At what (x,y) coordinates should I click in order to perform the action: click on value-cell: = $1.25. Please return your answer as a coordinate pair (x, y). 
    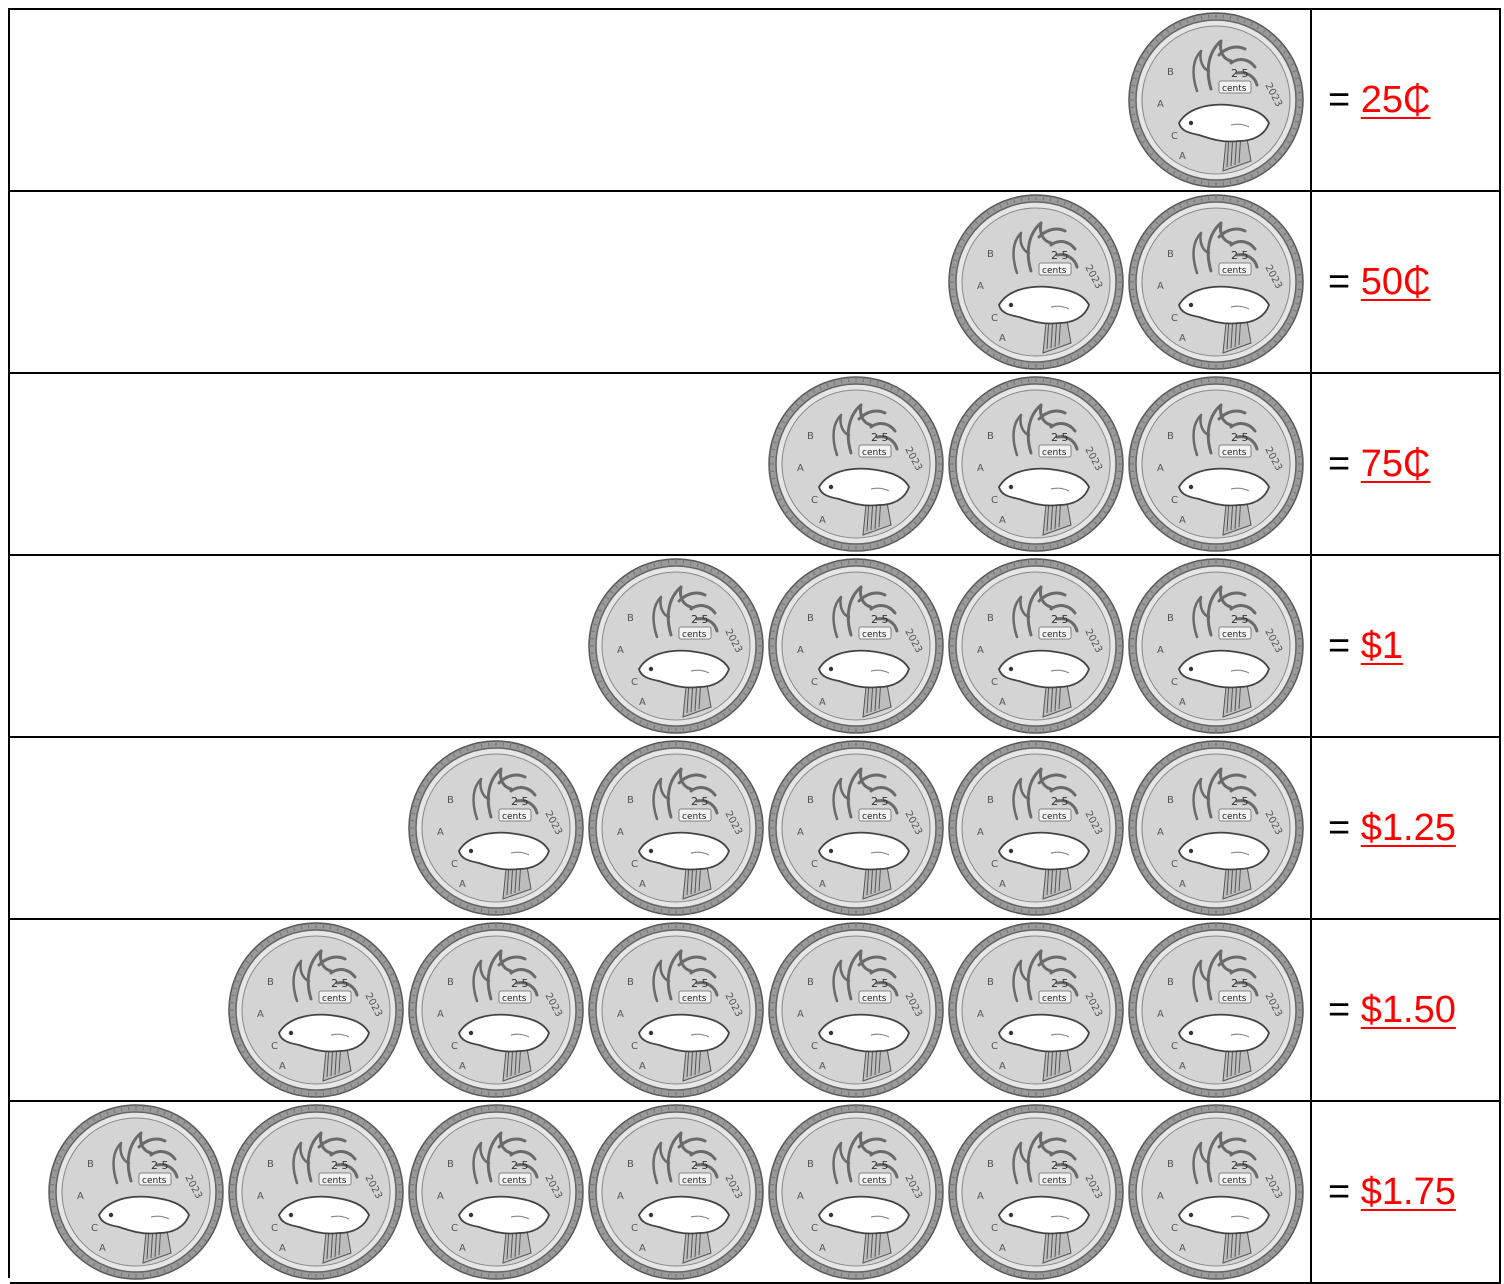
    Looking at the image, I should click on (1406, 828).